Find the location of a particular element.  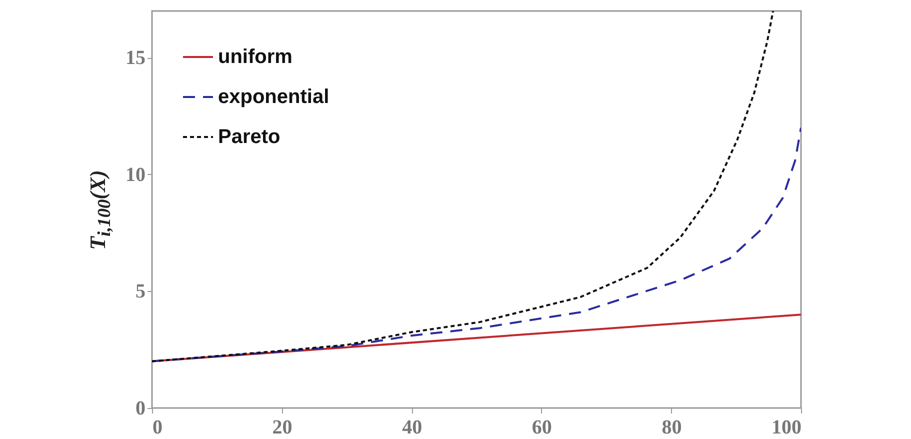

x-tick-label: 100 is located at coordinates (787, 427).